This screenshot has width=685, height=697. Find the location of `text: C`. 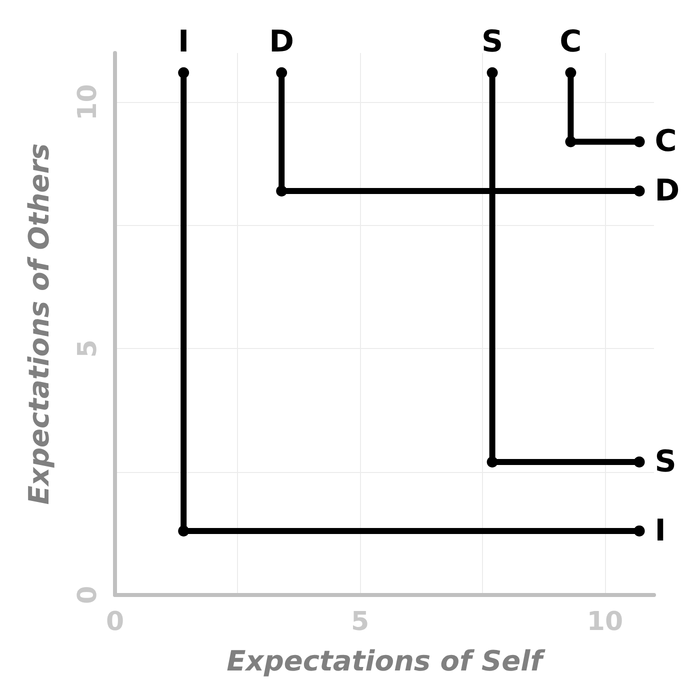

text: C is located at coordinates (571, 42).